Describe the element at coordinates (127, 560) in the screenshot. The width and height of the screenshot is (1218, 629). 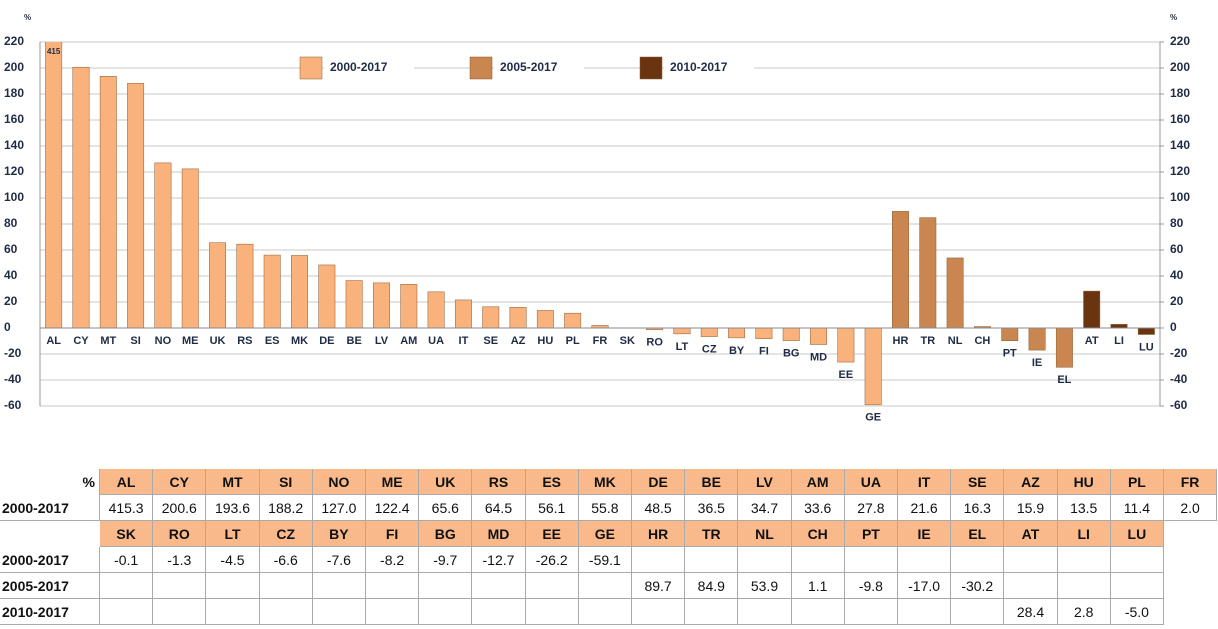
I see `table-cell: -0.1` at that location.